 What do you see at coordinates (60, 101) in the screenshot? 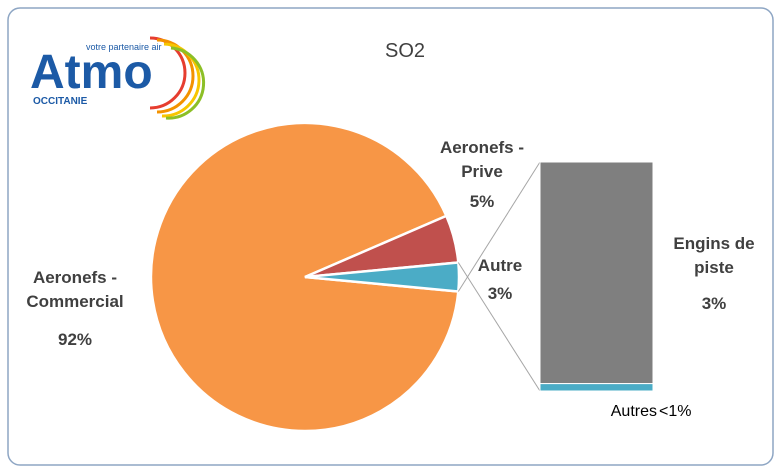
I see `logo-region: OCCITANIE` at bounding box center [60, 101].